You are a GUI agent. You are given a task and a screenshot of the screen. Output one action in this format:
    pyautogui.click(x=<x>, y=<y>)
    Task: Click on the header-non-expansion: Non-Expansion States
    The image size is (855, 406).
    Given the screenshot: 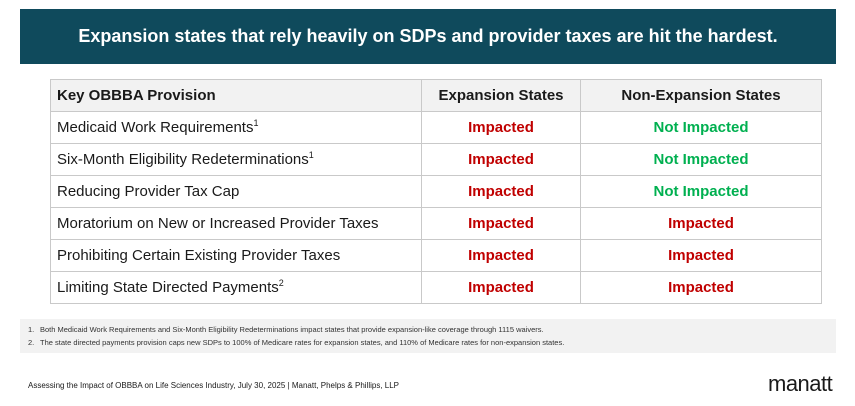 What is the action you would take?
    pyautogui.click(x=701, y=95)
    